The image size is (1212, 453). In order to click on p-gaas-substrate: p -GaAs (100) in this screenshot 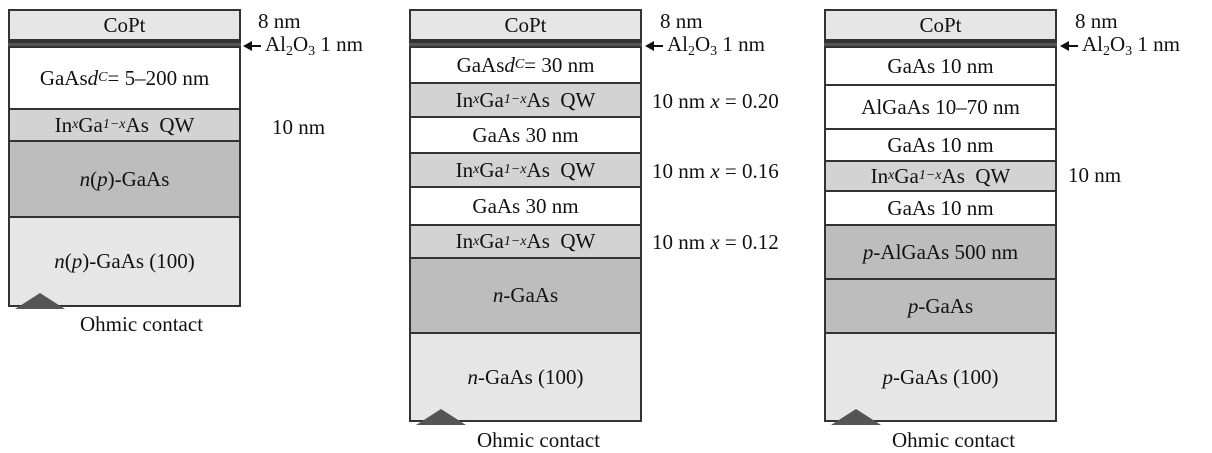, I will do `click(940, 377)`.